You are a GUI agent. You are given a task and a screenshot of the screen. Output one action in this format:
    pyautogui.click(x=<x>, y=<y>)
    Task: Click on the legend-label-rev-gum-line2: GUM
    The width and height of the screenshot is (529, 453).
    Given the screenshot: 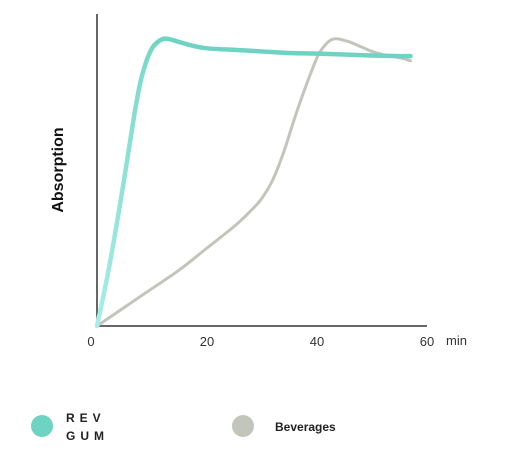 What is the action you would take?
    pyautogui.click(x=87, y=436)
    